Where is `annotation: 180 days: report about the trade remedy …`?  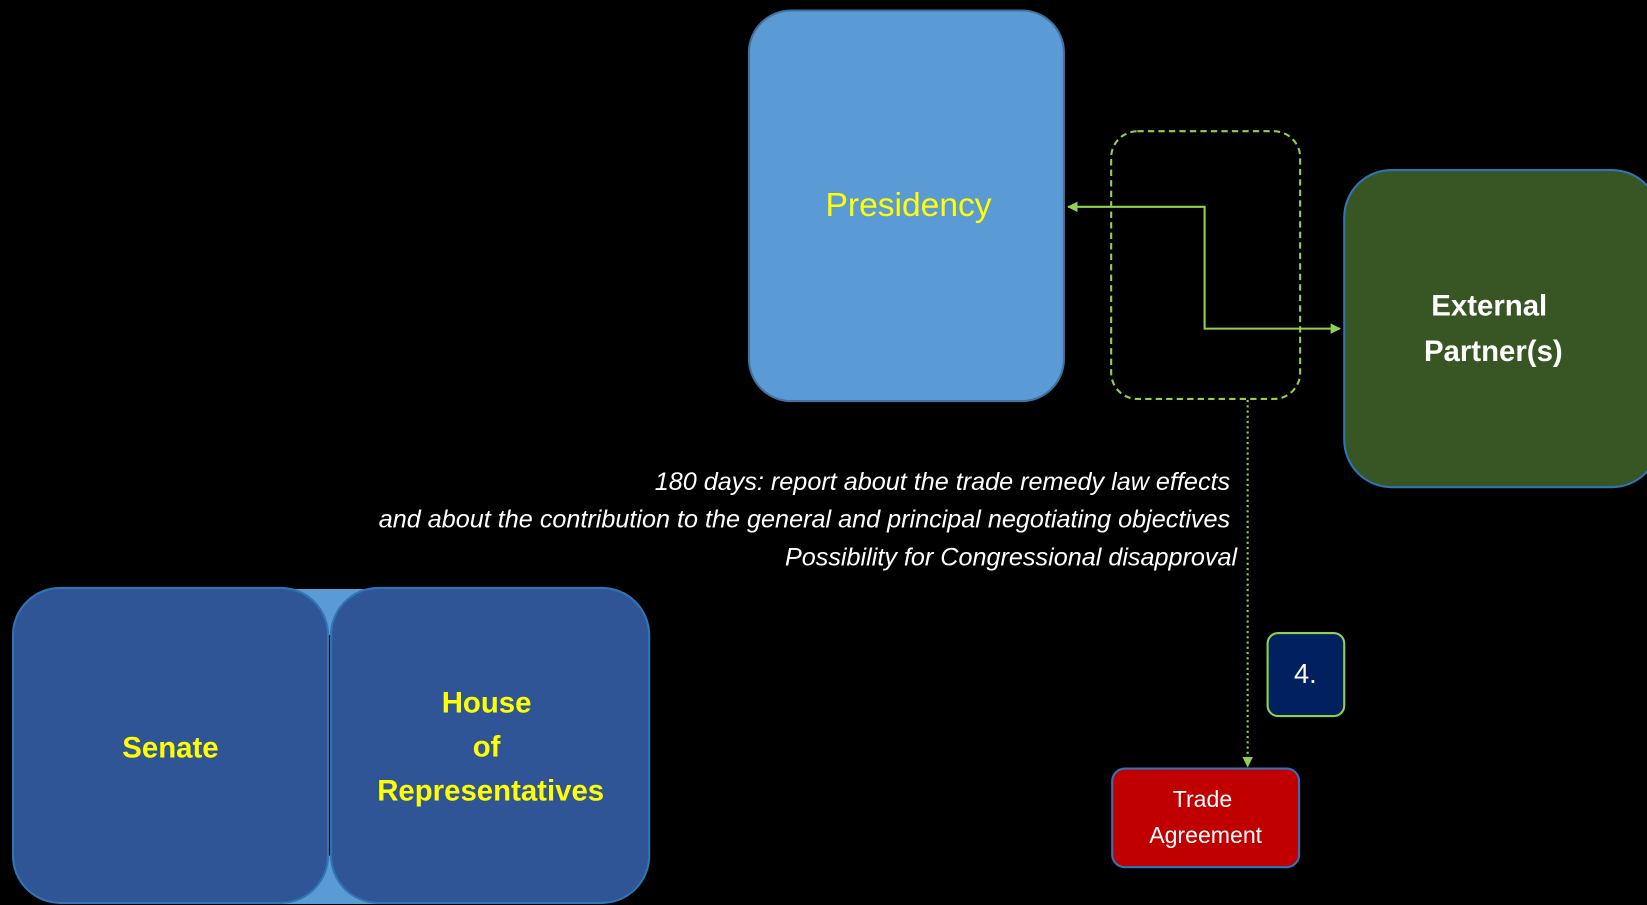 annotation: 180 days: report about the trade remedy … is located at coordinates (809, 520).